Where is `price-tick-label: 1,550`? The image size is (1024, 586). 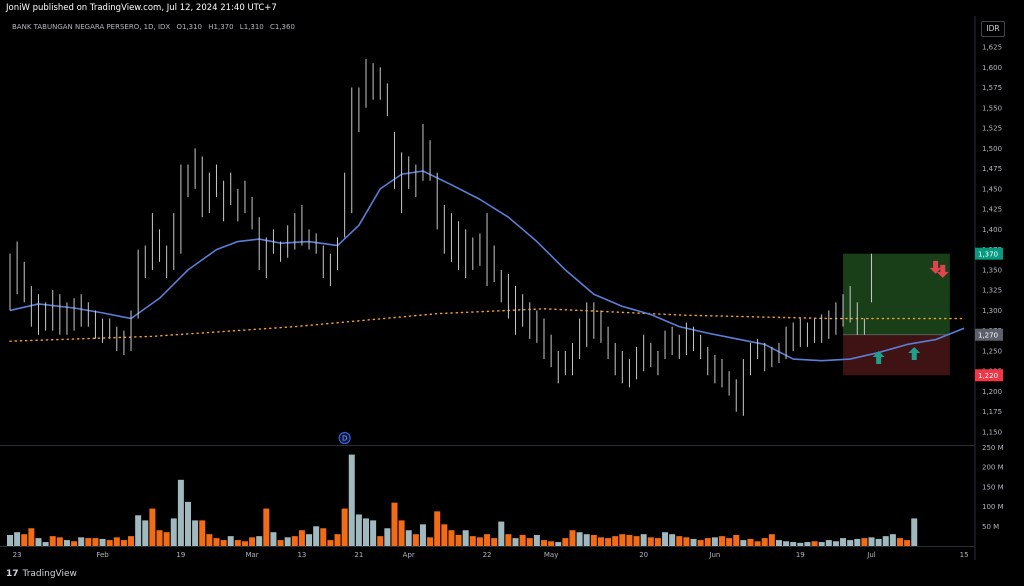 price-tick-label: 1,550 is located at coordinates (992, 108).